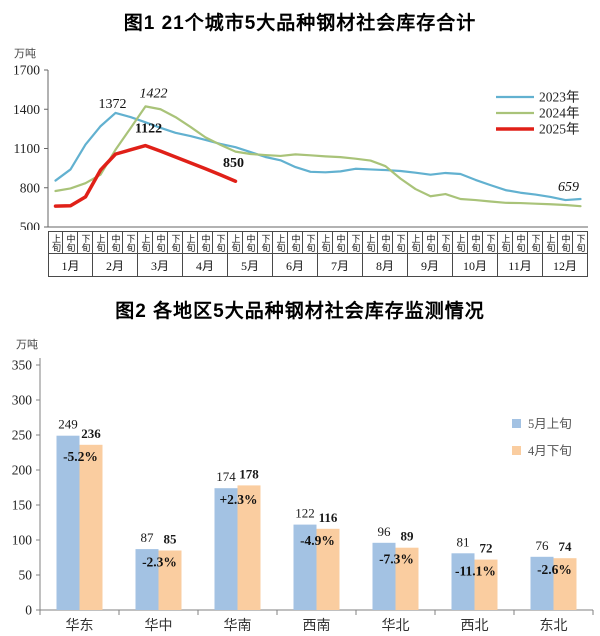 The height and width of the screenshot is (636, 600). I want to click on bar-value-label: 122, so click(305, 513).